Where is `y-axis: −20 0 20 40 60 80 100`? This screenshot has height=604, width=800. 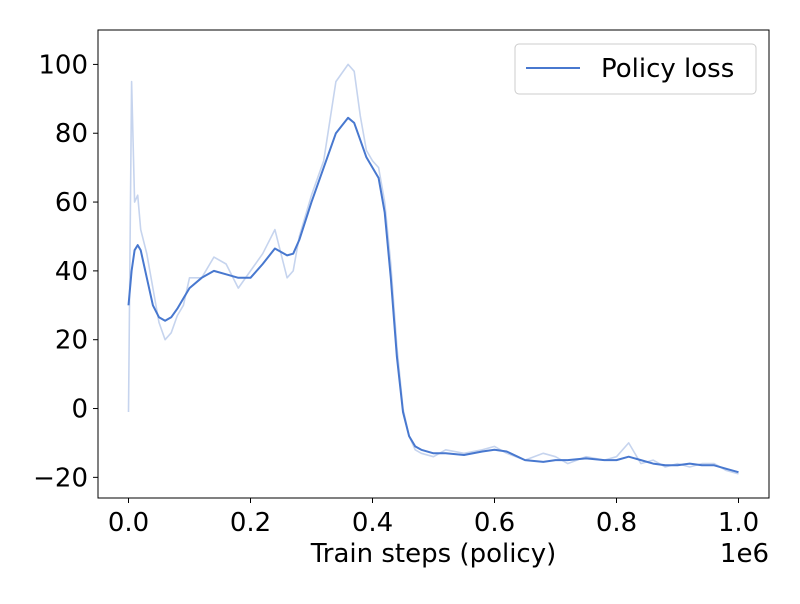
y-axis: −20 0 20 40 60 80 100 is located at coordinates (65, 271).